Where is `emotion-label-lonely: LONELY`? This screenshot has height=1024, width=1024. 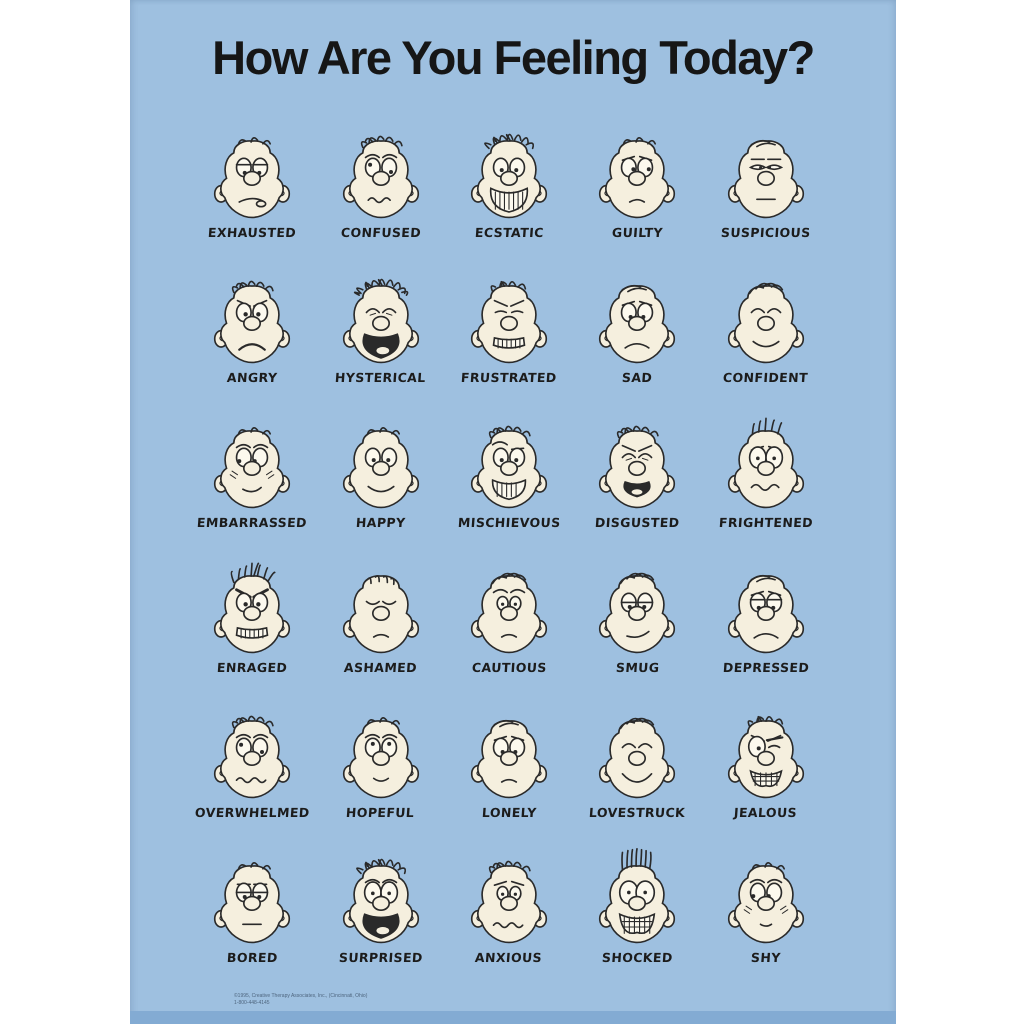
emotion-label-lonely: LONELY is located at coordinates (509, 812).